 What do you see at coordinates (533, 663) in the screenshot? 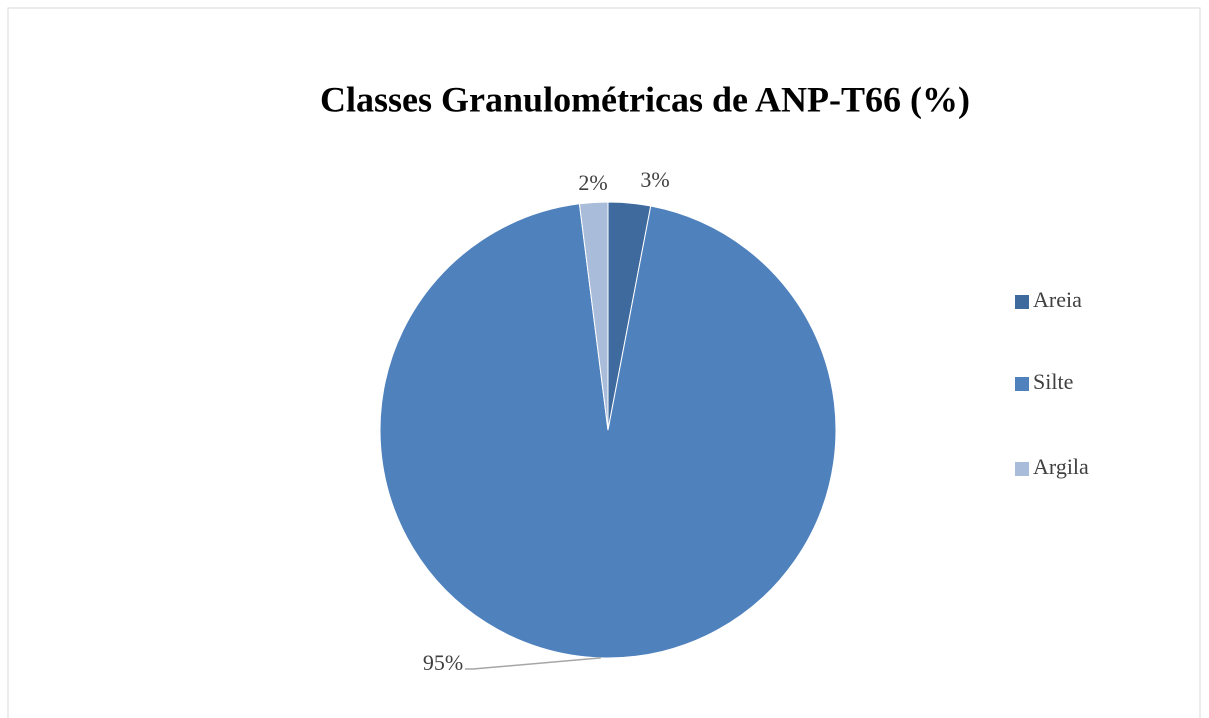
I see `leader-line` at bounding box center [533, 663].